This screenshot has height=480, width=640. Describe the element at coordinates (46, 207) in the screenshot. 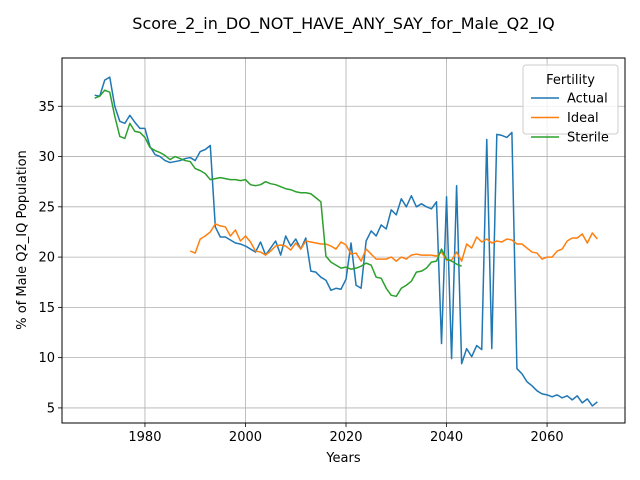

I see `y-tick-label: 25` at that location.